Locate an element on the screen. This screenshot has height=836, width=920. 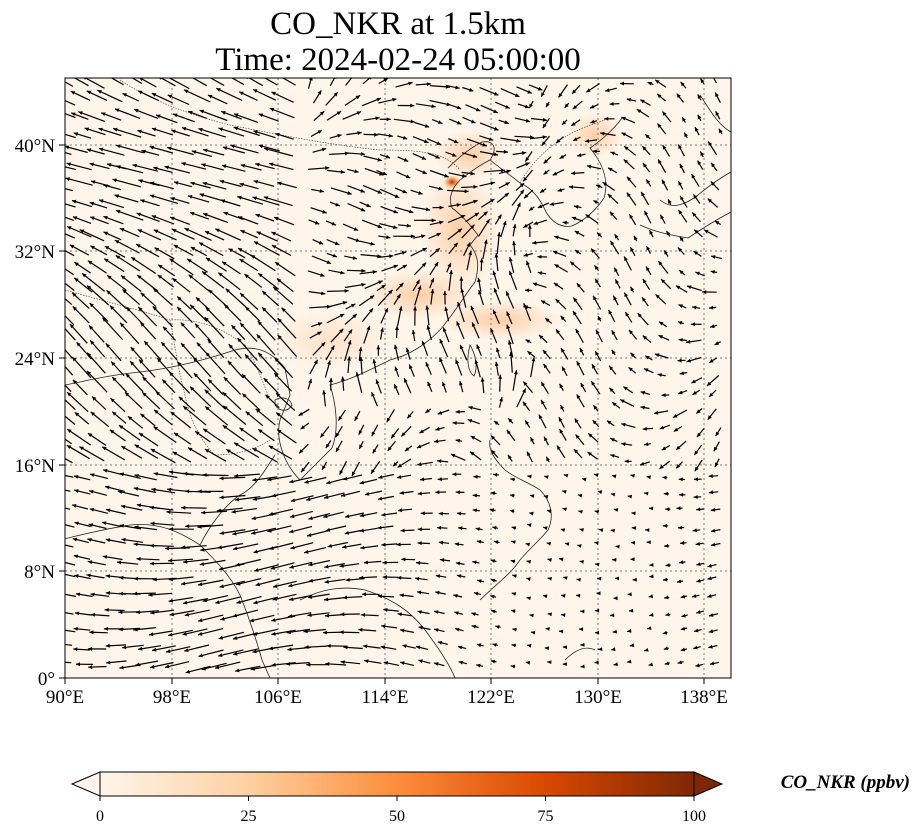
lon-label-106e: 106°E is located at coordinates (278, 697).